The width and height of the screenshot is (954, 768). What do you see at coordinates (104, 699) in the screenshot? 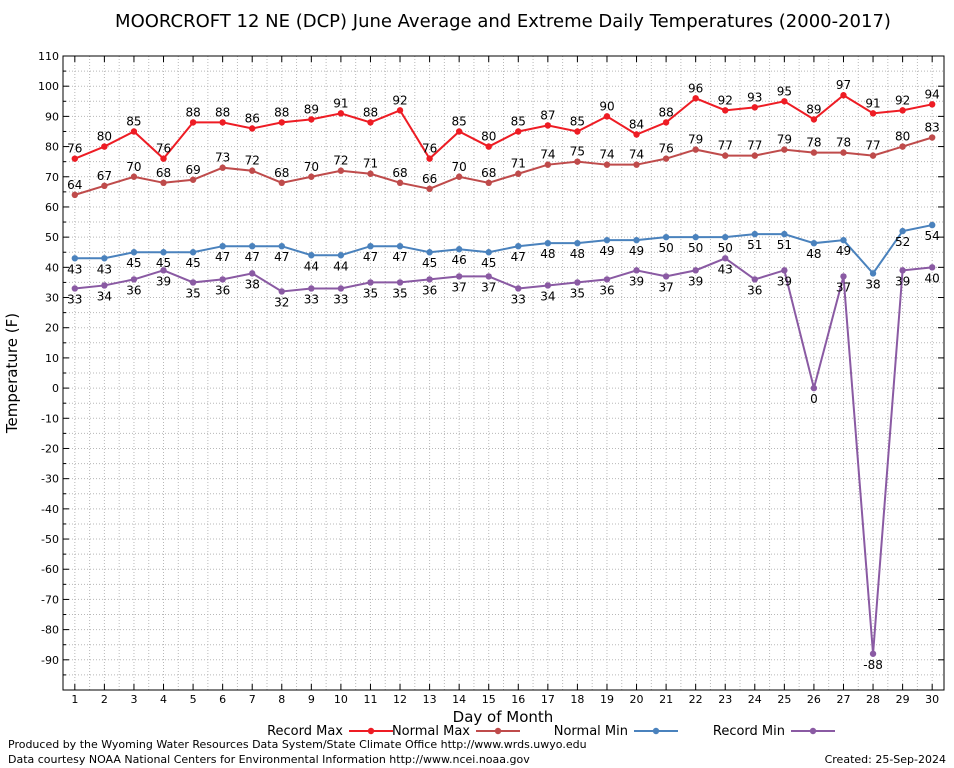
I see `x-tick-label: 2` at bounding box center [104, 699].